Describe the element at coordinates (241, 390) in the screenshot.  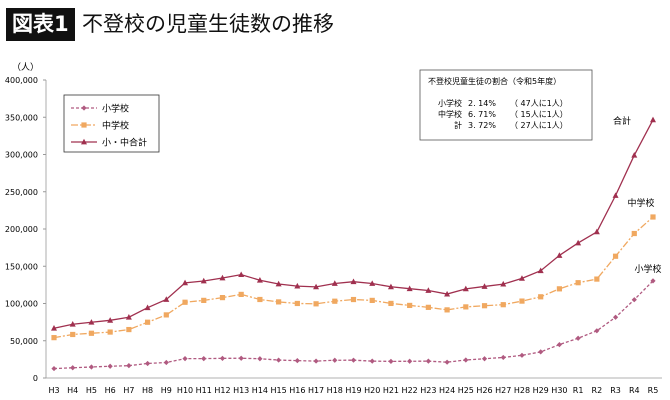
I see `x-tick-label: H13` at that location.